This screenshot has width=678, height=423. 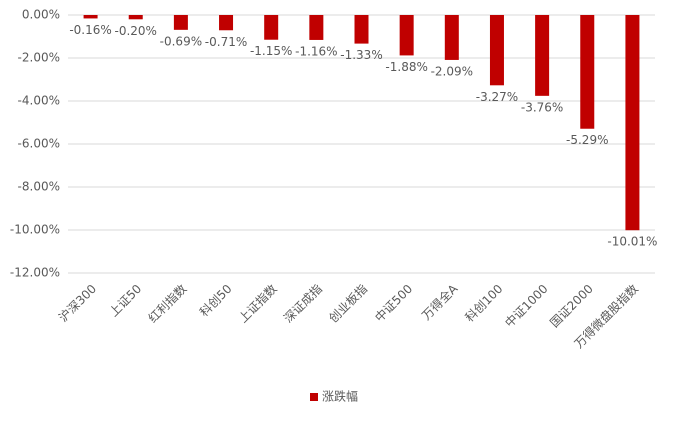 I want to click on legend-swatch, so click(x=314, y=397).